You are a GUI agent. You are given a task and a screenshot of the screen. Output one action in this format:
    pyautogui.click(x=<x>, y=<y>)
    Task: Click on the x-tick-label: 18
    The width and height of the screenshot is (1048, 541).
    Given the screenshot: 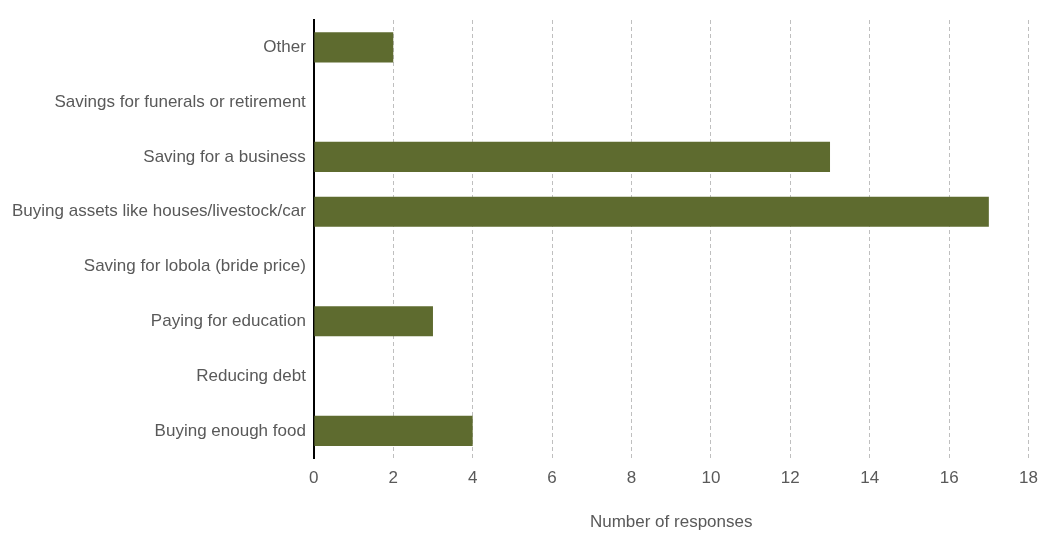 What is the action you would take?
    pyautogui.click(x=1029, y=478)
    